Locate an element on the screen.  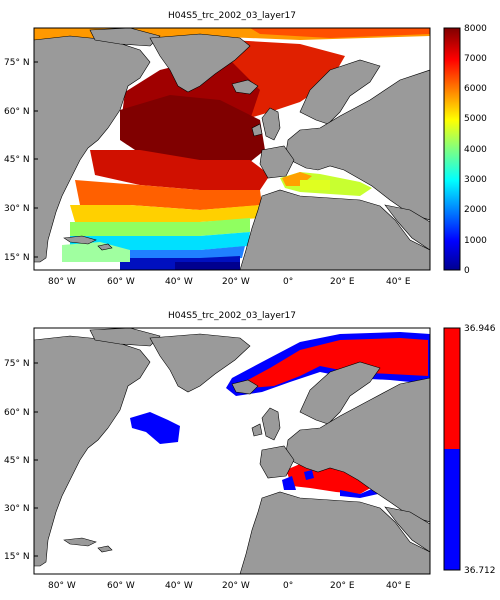
colorbar-tick-label: 1000 is located at coordinates (475, 241).